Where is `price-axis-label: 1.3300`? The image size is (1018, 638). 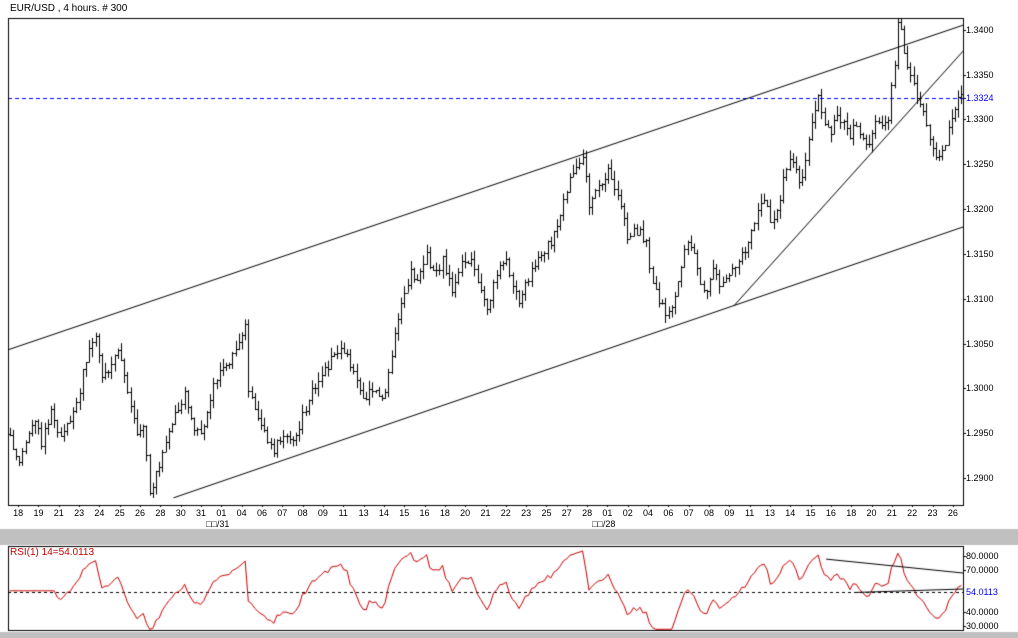 price-axis-label: 1.3300 is located at coordinates (980, 119).